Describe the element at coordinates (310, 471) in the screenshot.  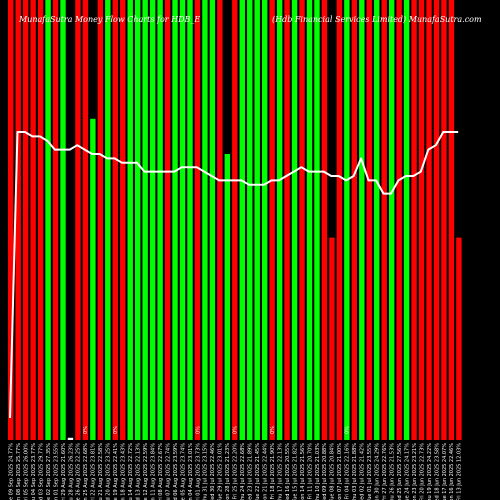
I see `x-tick-label-40: Fri 11 Jul 2025 20.70%` at that location.